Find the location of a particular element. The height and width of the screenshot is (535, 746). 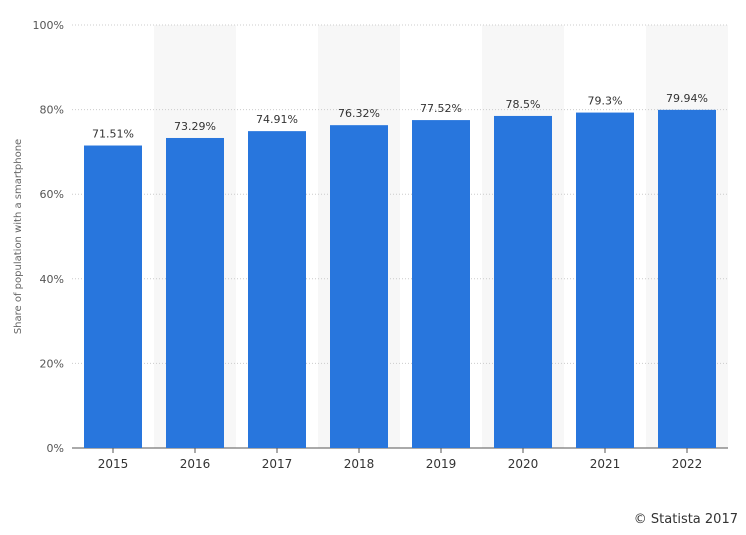

copyright-credit: © Statista 2017 is located at coordinates (685, 519).